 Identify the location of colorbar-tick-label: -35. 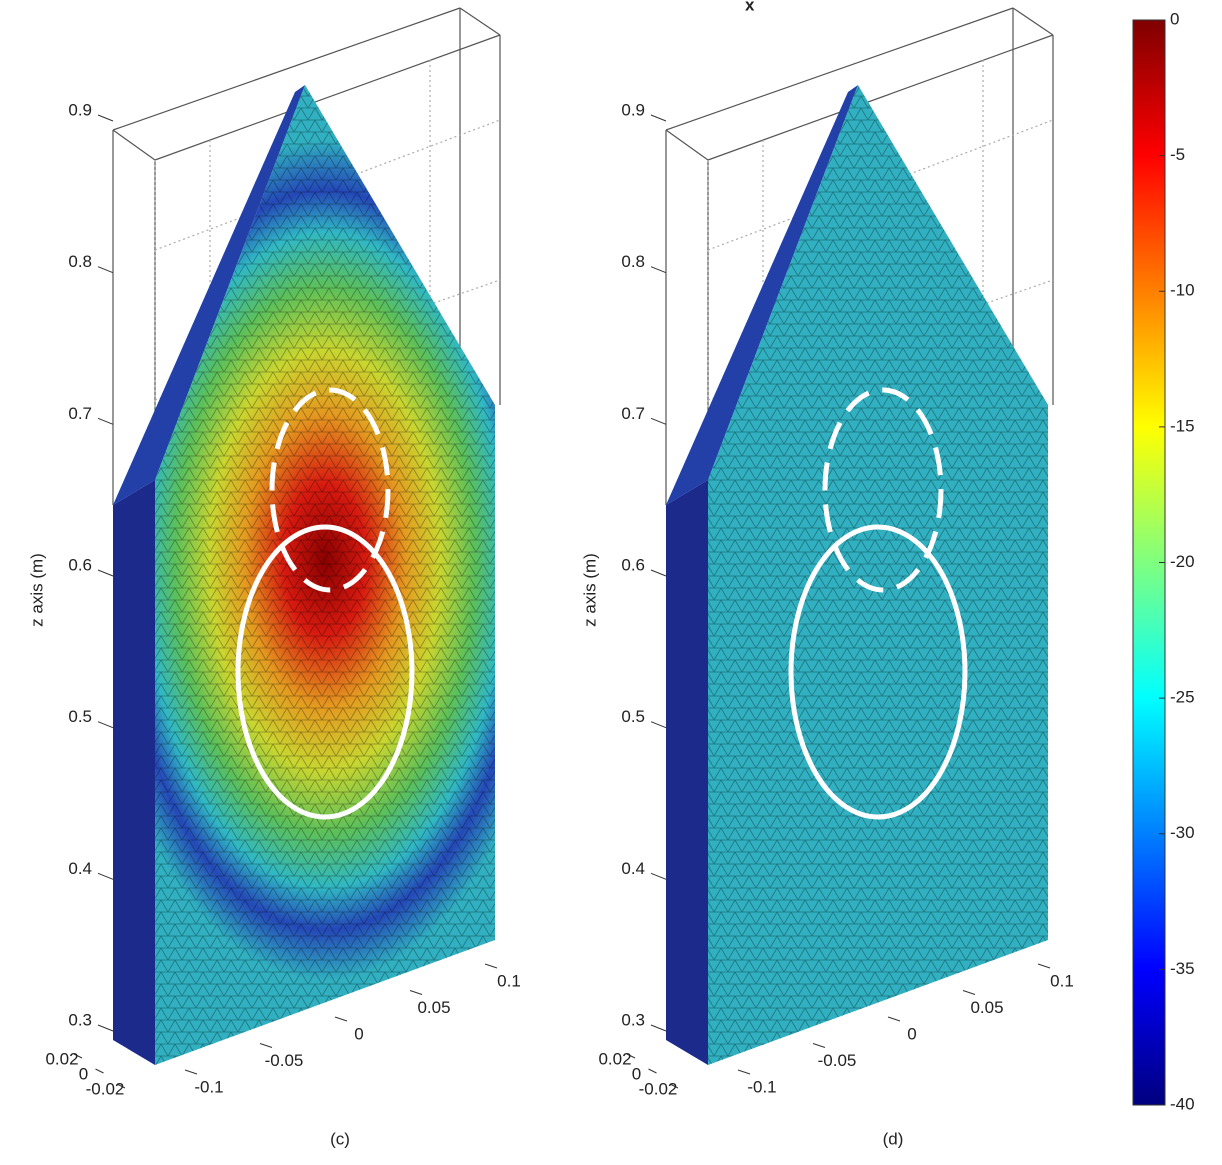
(1182, 968).